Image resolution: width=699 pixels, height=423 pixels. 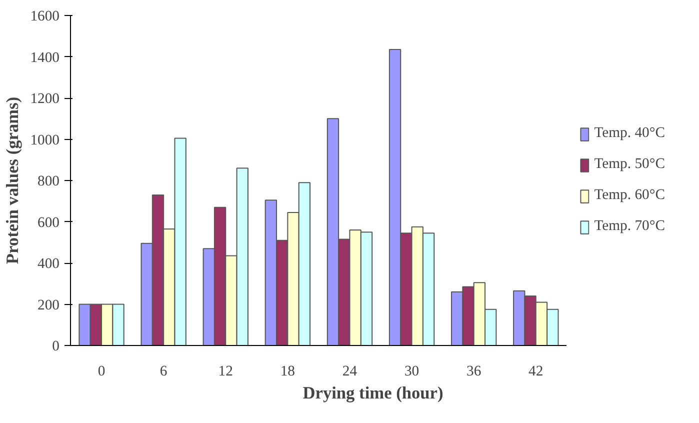 I want to click on y-tick-label: 1600, so click(x=45, y=16).